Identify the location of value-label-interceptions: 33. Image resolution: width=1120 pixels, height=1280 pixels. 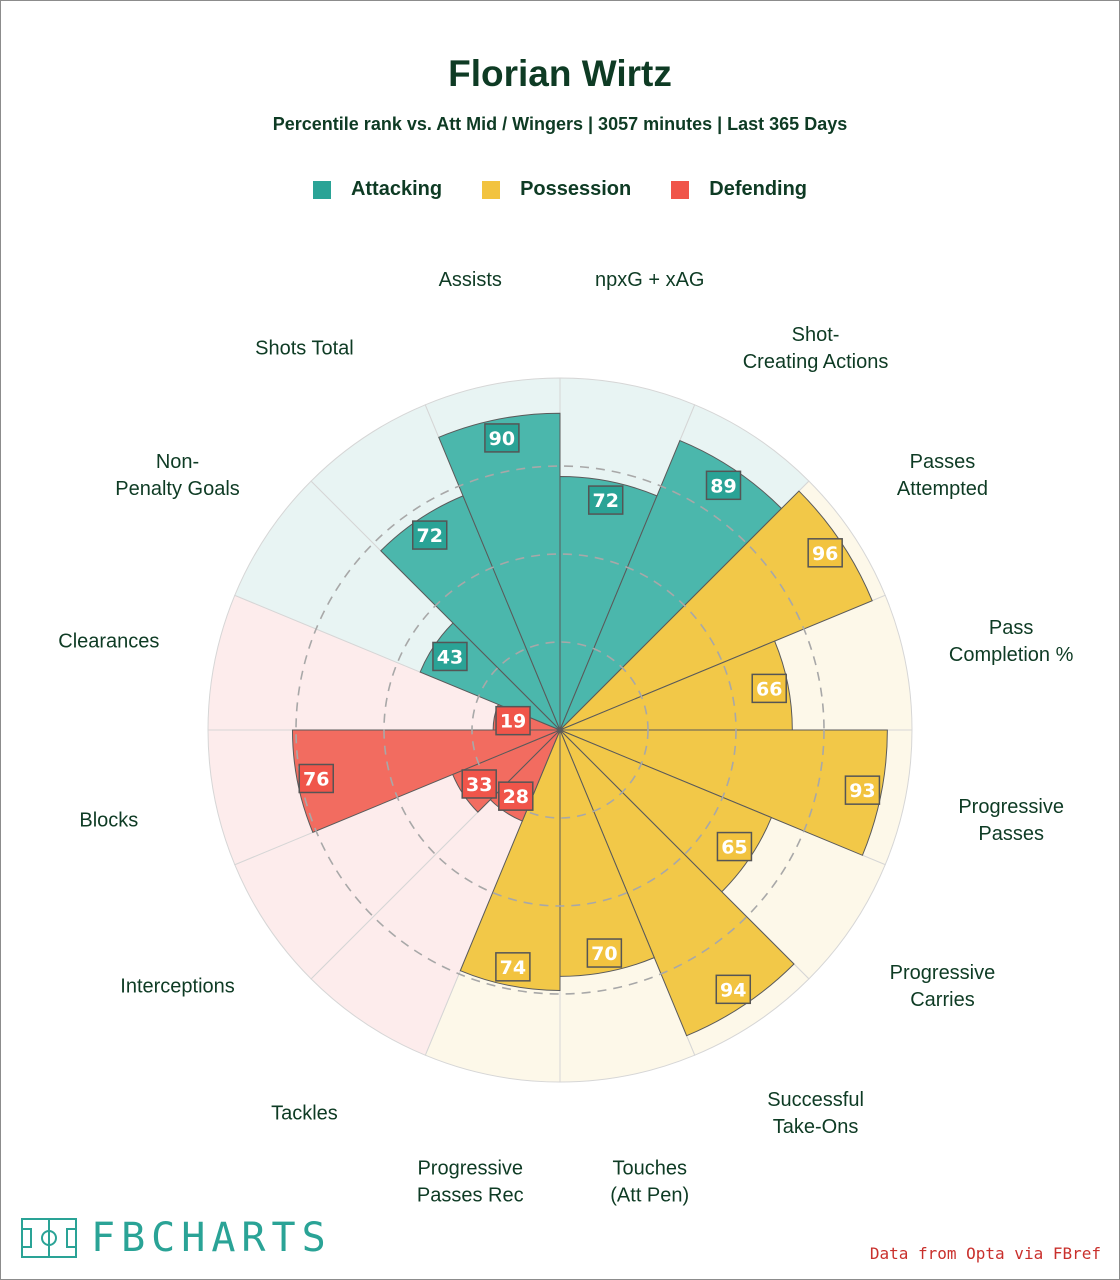
(479, 785).